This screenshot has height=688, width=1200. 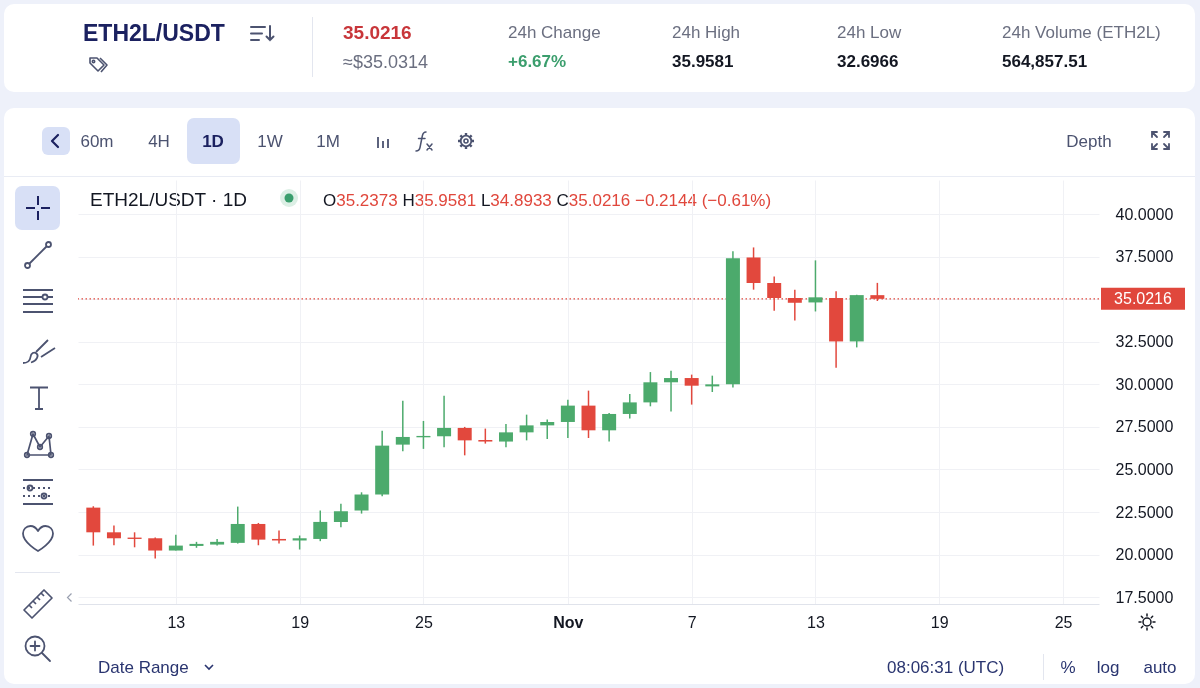 I want to click on text: 32.6966, so click(x=868, y=61).